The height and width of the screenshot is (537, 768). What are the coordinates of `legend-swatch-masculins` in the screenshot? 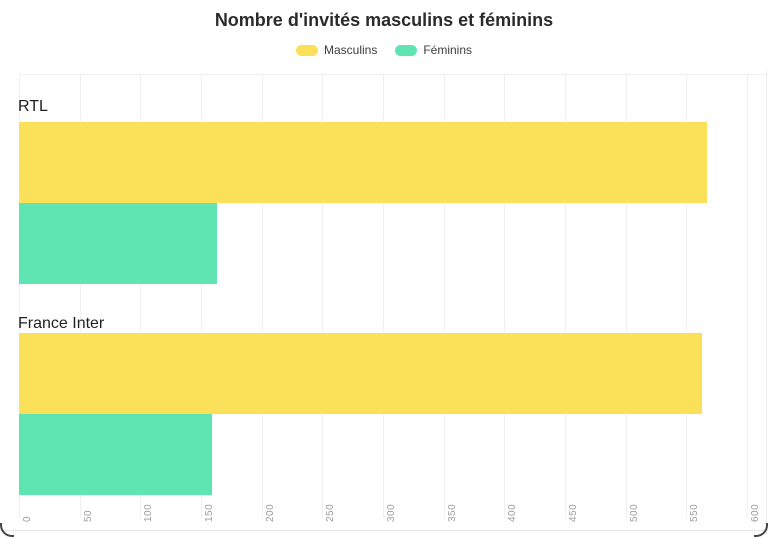 It's located at (306, 50).